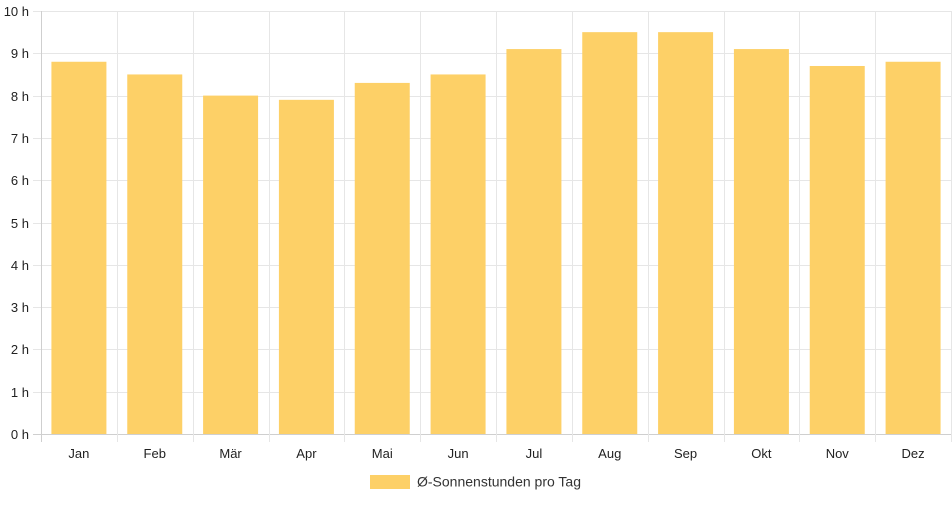 This screenshot has width=952, height=505. Describe the element at coordinates (496, 453) in the screenshot. I see `x-axis: Jan Feb Mär Apr Mai Jun Jul Aug Sep Okt Nov Dez` at that location.